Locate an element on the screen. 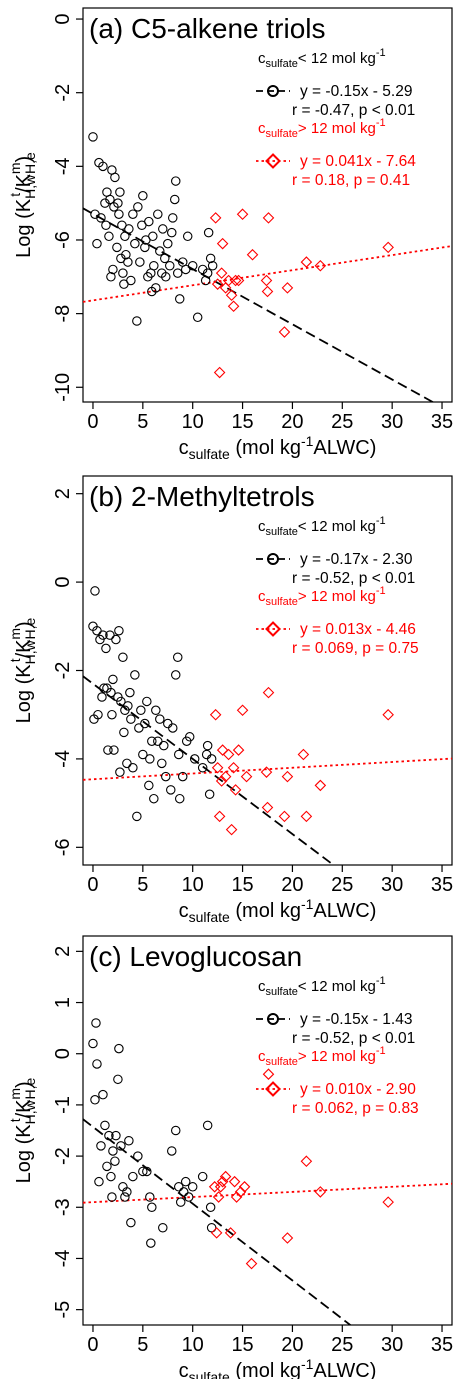  legend-equation-high: y = 0.041x - 7.64 is located at coordinates (358, 161).